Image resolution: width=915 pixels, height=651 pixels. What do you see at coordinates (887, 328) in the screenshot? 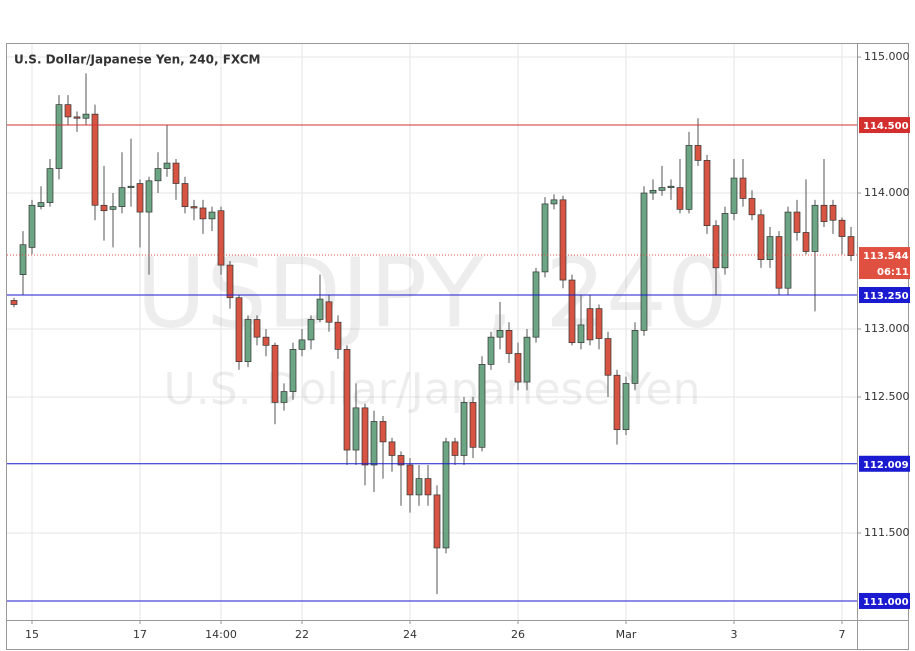
I see `y-tick-label: 113.000` at bounding box center [887, 328].